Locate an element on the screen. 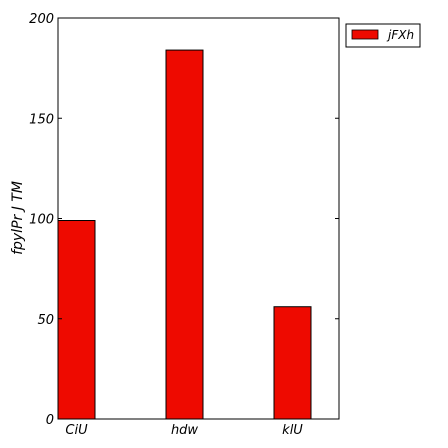 This screenshot has height=448, width=448. x-tick-label: hdw is located at coordinates (184, 430).